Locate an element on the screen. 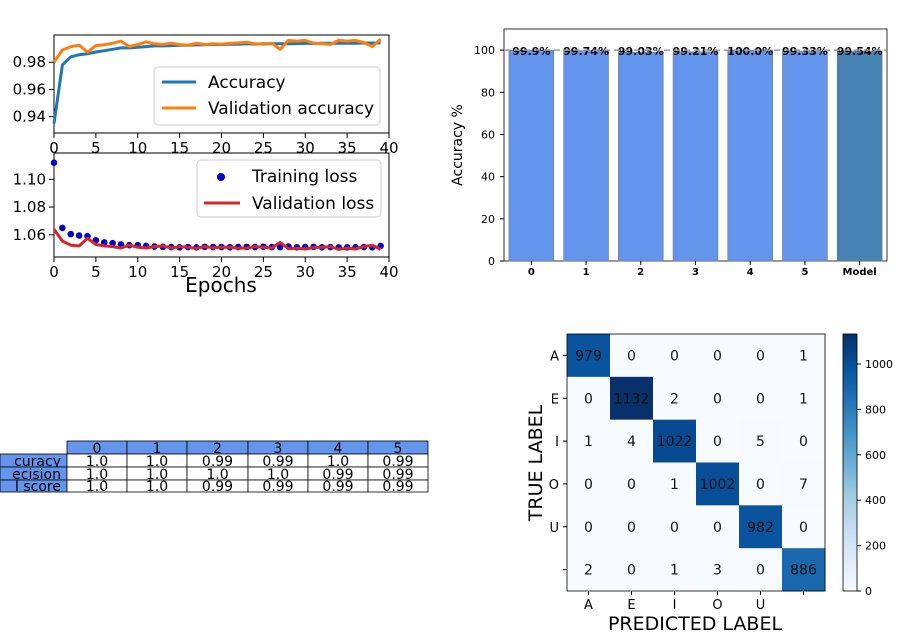 The height and width of the screenshot is (636, 902). matrix-cell-value: 3 is located at coordinates (717, 571).